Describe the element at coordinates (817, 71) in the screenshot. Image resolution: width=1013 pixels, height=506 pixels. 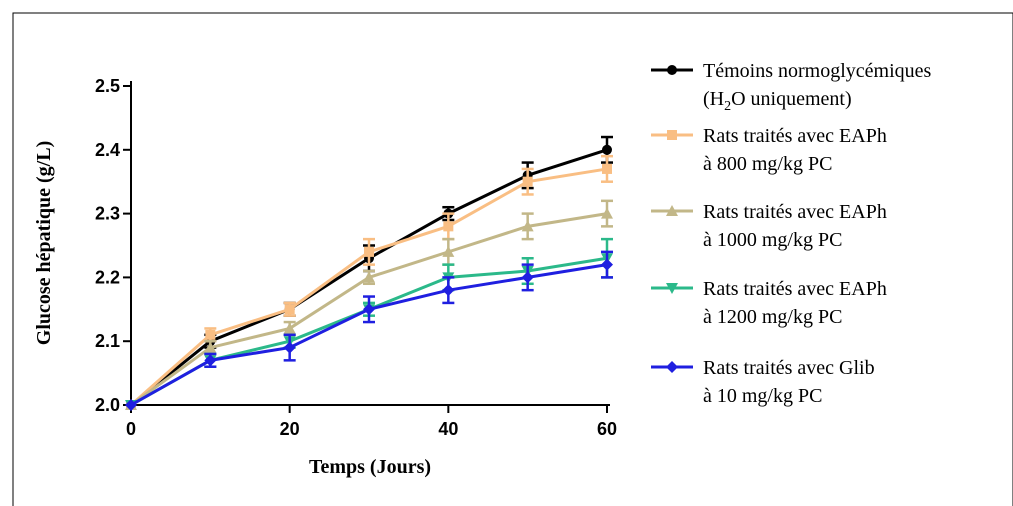
I see `legend-label-line1: Témoins normoglycémiques` at that location.